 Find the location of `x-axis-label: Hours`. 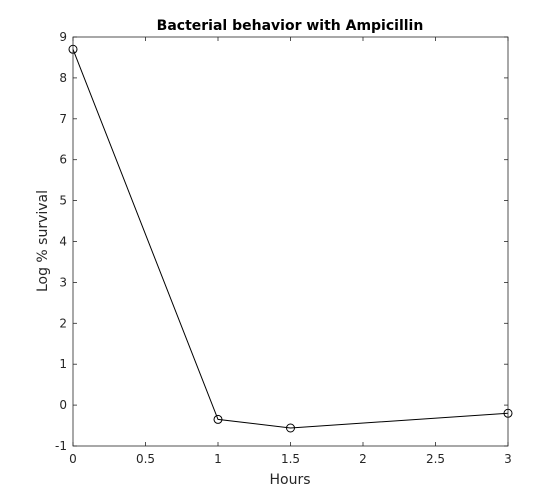

x-axis-label: Hours is located at coordinates (289, 480).